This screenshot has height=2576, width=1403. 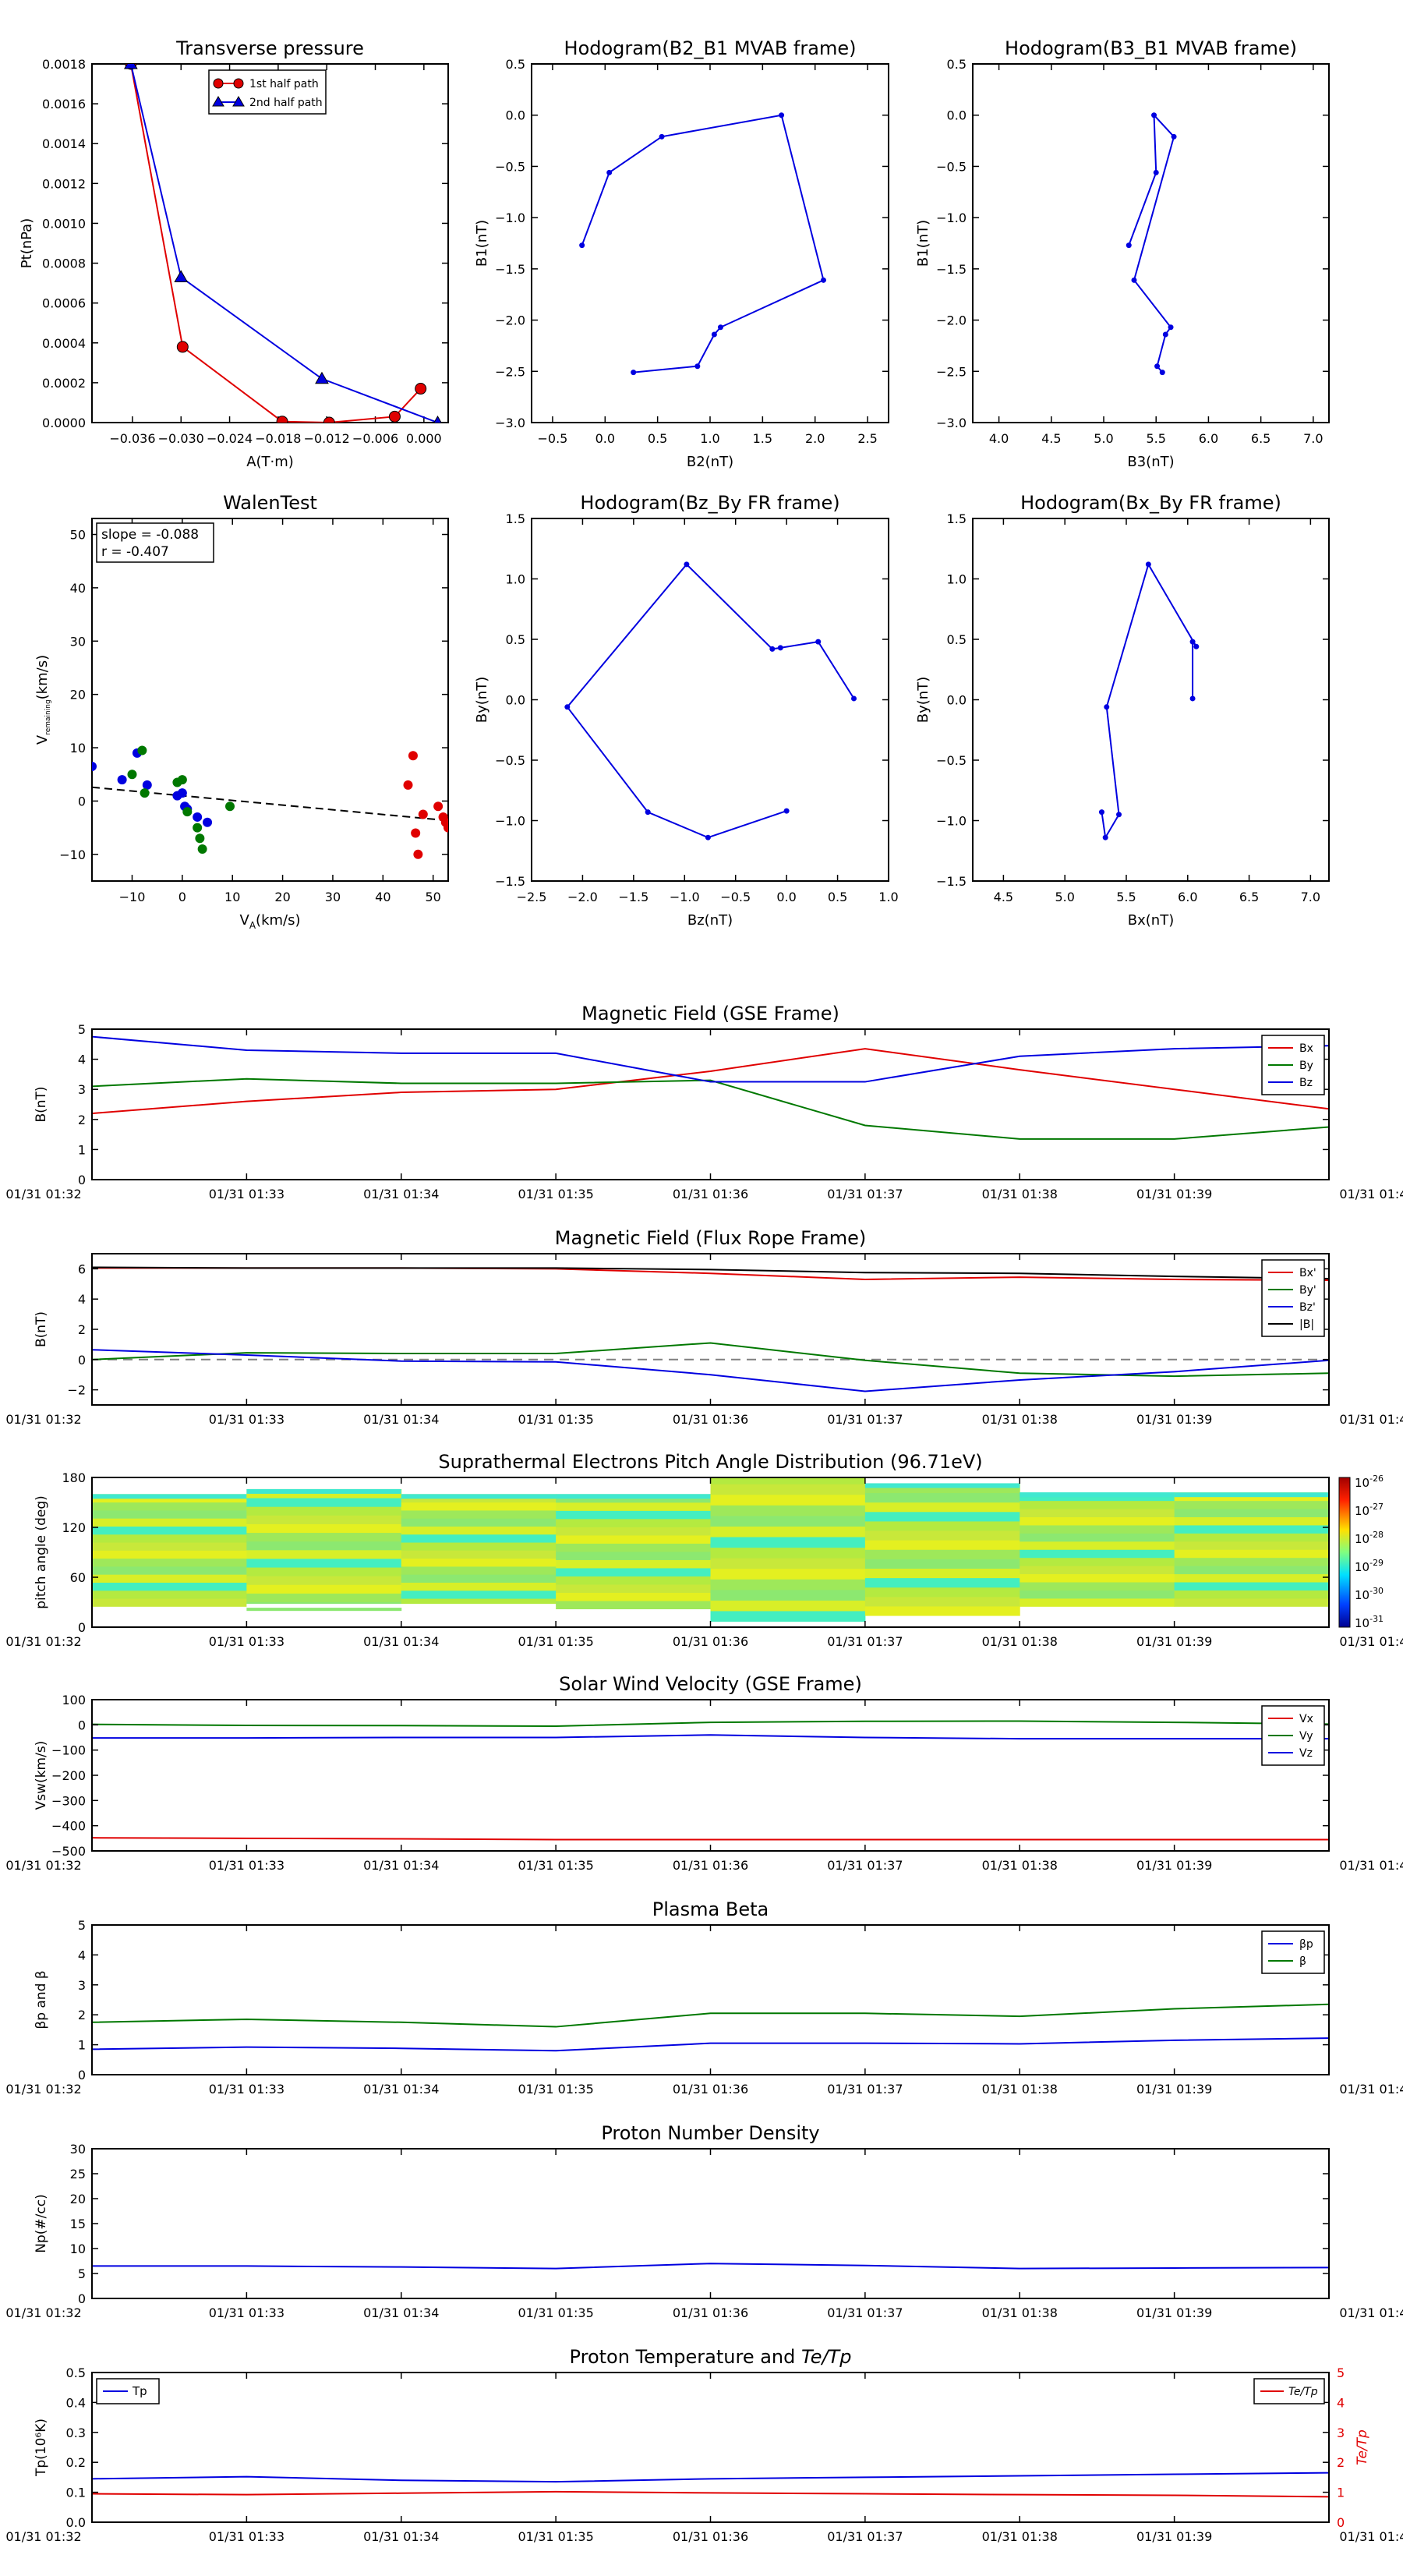 What do you see at coordinates (1260, 438) in the screenshot?
I see `x-tick-label: 6.5` at bounding box center [1260, 438].